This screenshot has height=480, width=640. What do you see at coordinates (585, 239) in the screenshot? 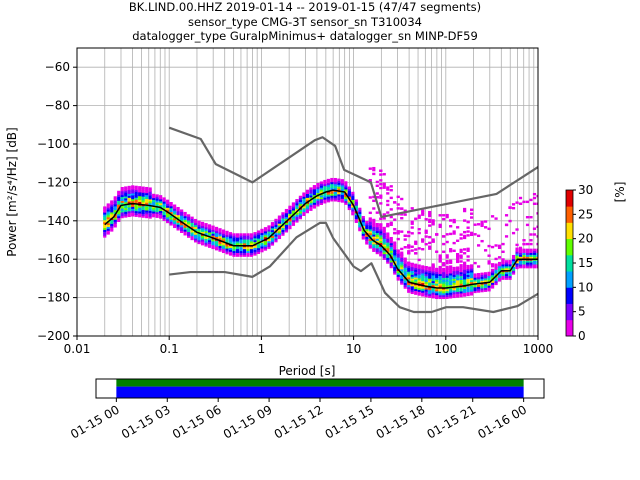
I see `colorbar-tick-label: 20` at bounding box center [585, 239].